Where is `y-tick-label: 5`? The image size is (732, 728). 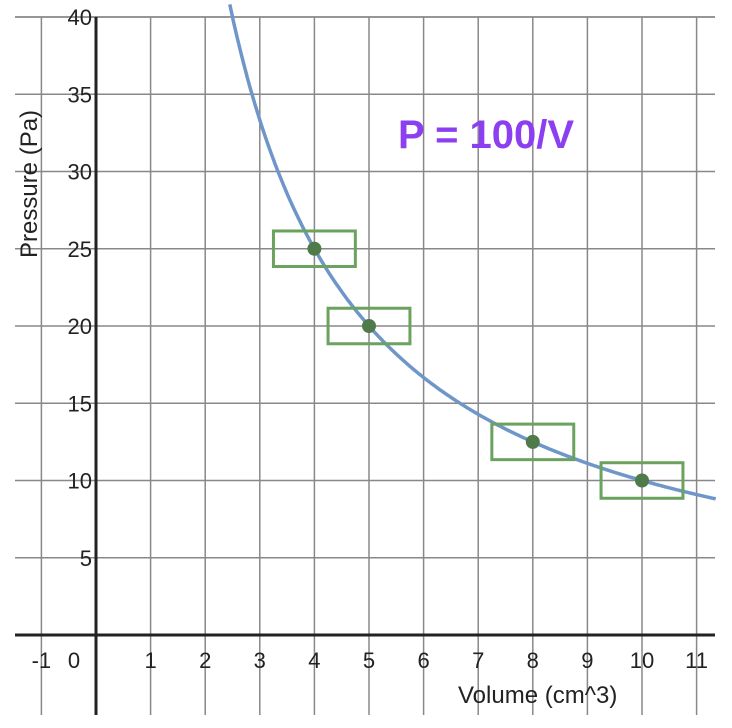 y-tick-label: 5 is located at coordinates (86, 558).